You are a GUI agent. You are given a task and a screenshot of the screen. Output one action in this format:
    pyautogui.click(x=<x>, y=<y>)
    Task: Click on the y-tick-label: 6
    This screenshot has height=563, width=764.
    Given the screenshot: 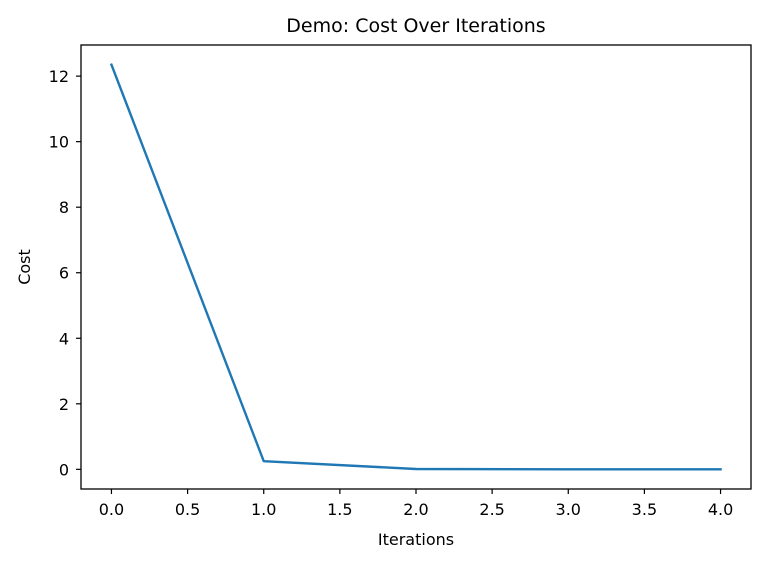 What is the action you would take?
    pyautogui.click(x=64, y=273)
    